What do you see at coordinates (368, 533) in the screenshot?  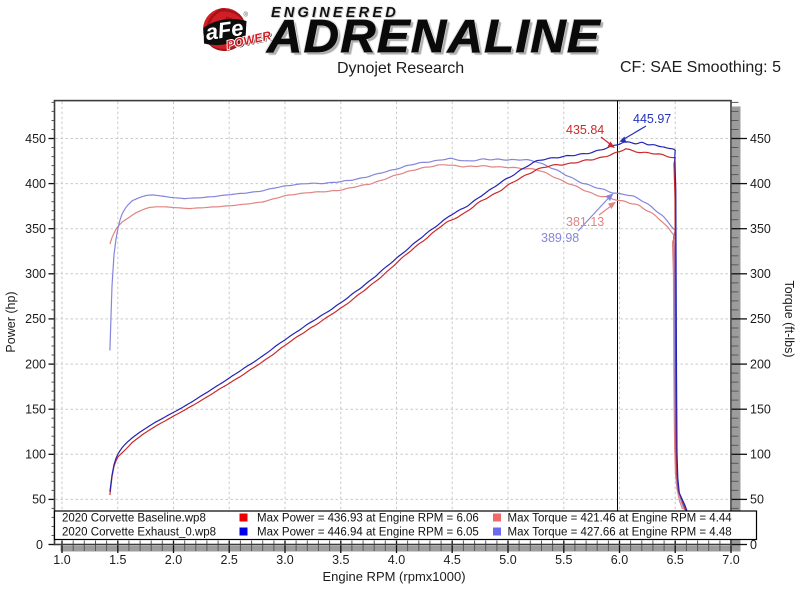 I see `svg-text:Max Power = 446.94 at Engine R: Max Power = 446.94 at Engine RPM = 6.05` at bounding box center [368, 533].